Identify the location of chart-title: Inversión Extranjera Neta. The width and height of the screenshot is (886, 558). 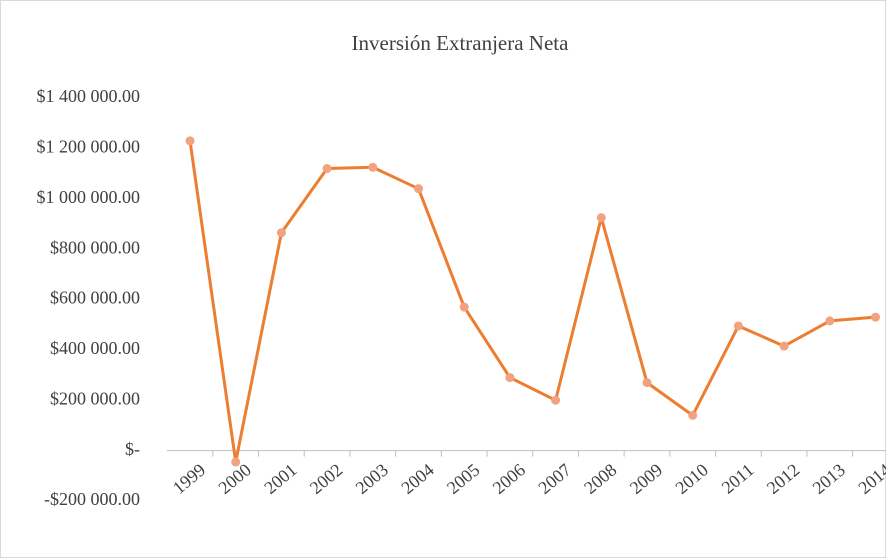
(461, 43).